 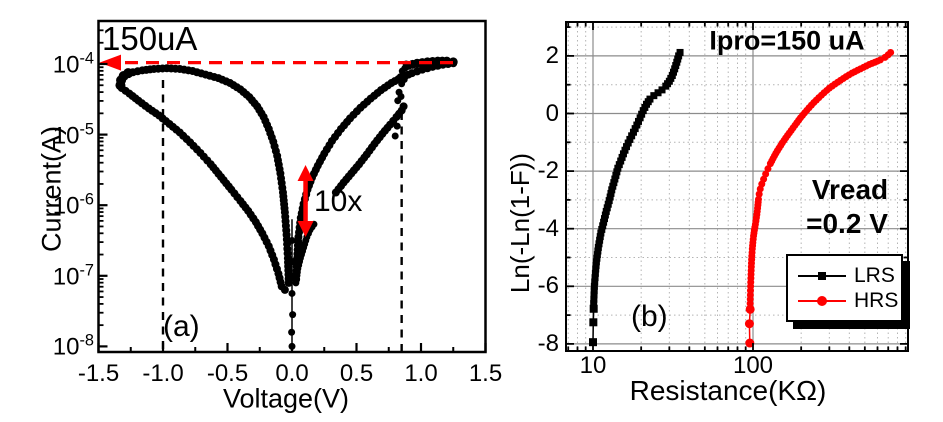 I want to click on b-x-tick-label: 100, so click(x=753, y=365).